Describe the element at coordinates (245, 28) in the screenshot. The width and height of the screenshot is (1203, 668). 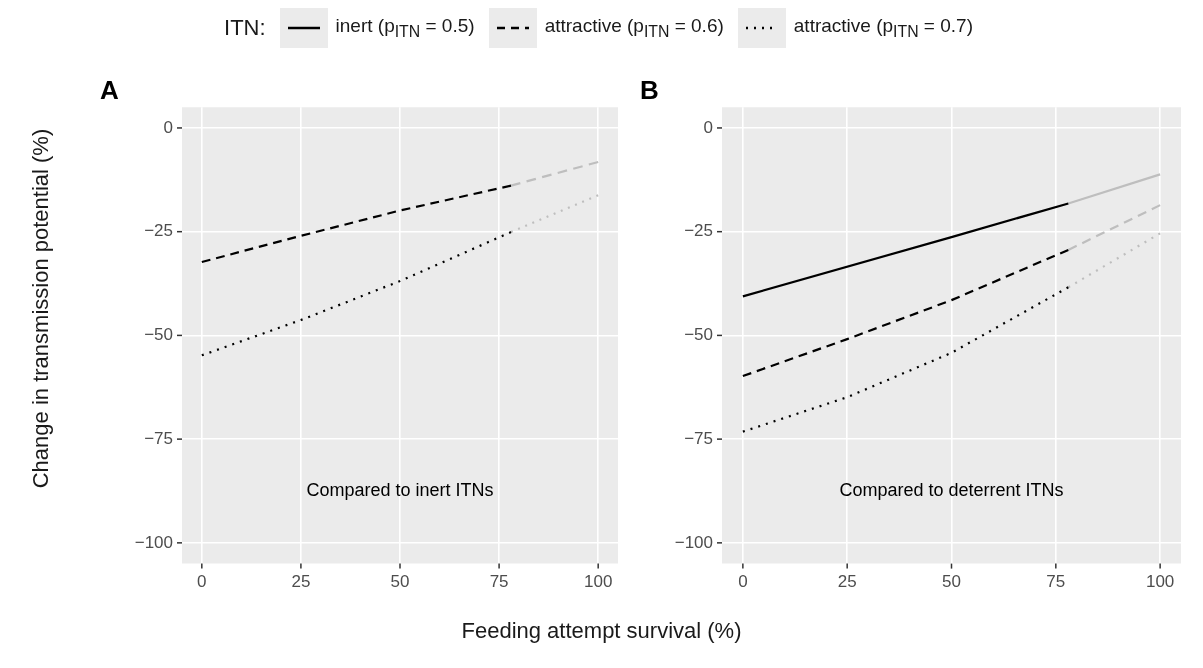
I see `legend-title: ITN:` at that location.